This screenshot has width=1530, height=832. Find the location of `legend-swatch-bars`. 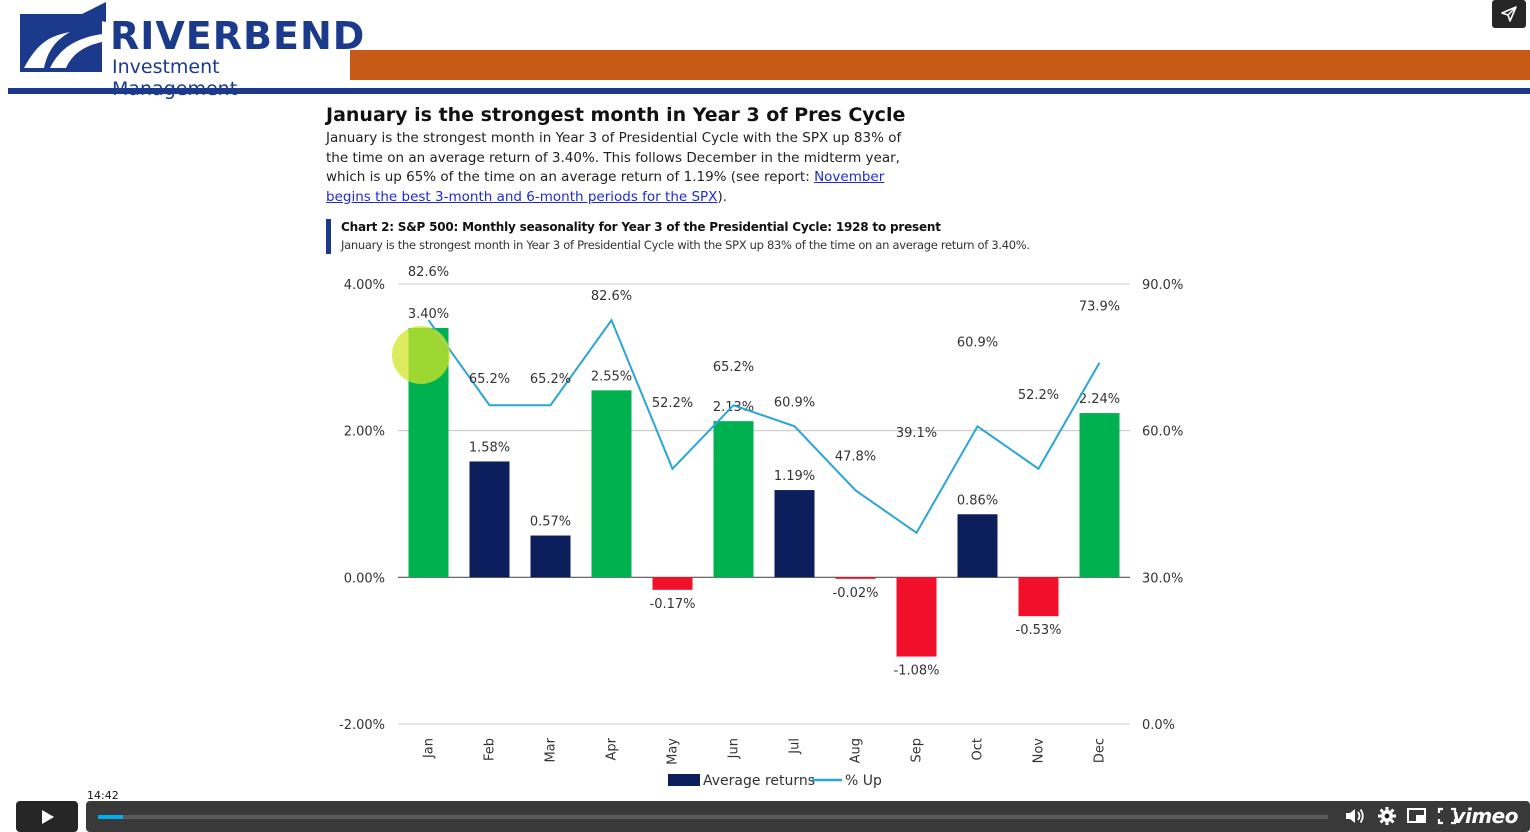

legend-swatch-bars is located at coordinates (684, 780).